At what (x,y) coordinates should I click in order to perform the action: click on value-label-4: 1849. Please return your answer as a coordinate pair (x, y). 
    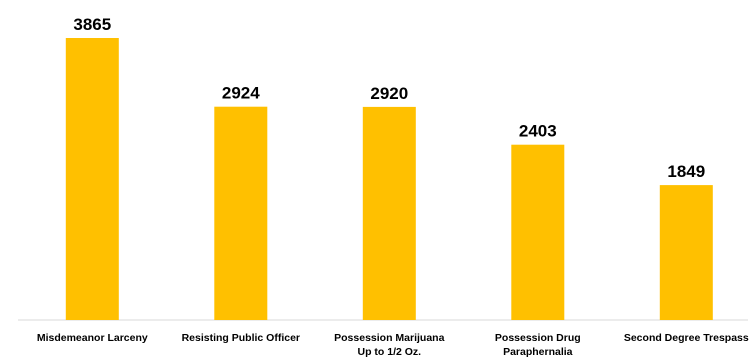
    Looking at the image, I should click on (686, 171).